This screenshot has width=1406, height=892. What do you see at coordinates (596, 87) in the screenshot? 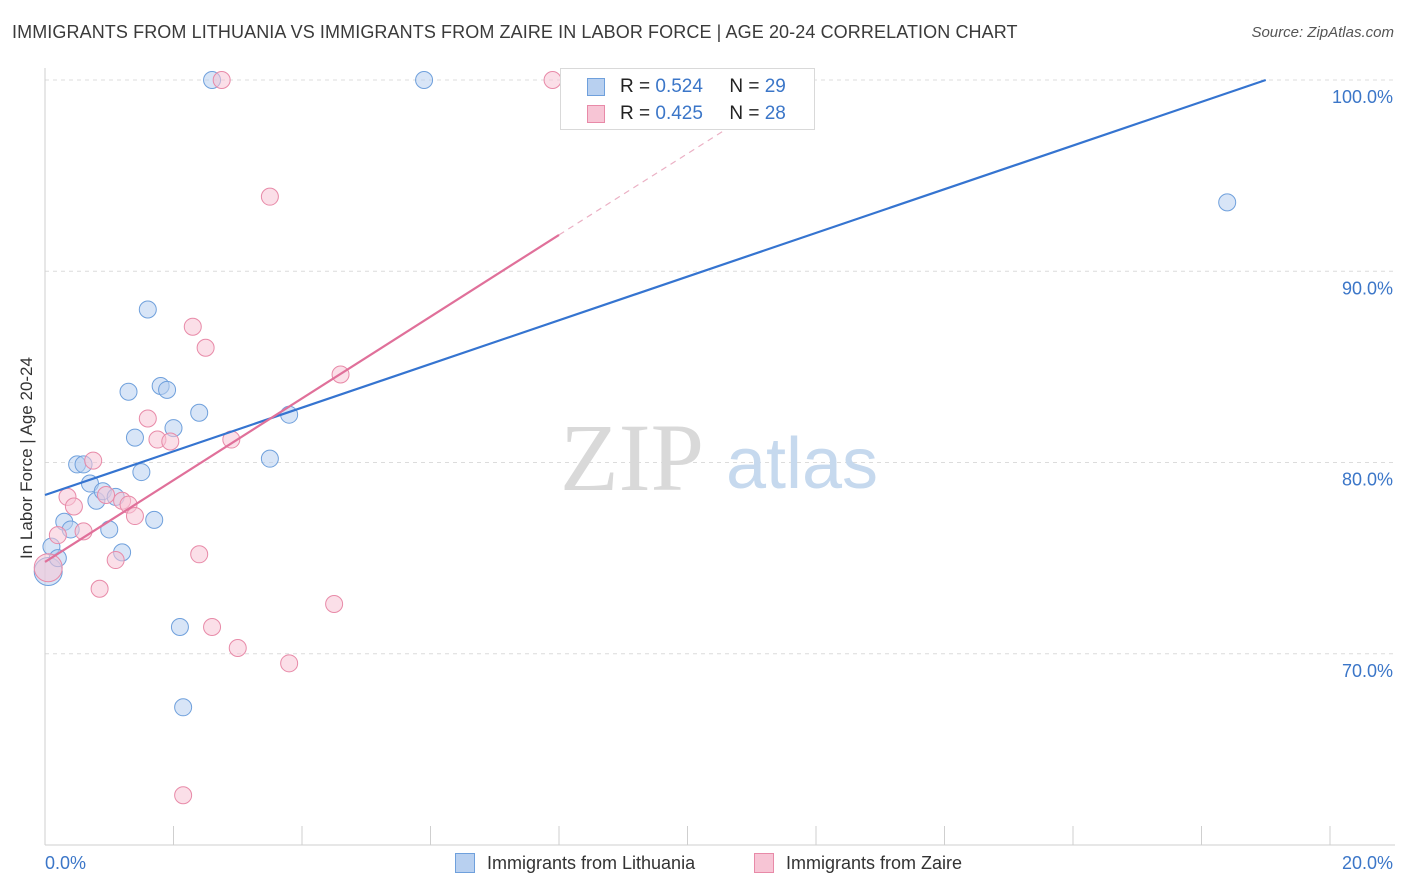
I see `legend-swatch-lithuania` at bounding box center [596, 87].